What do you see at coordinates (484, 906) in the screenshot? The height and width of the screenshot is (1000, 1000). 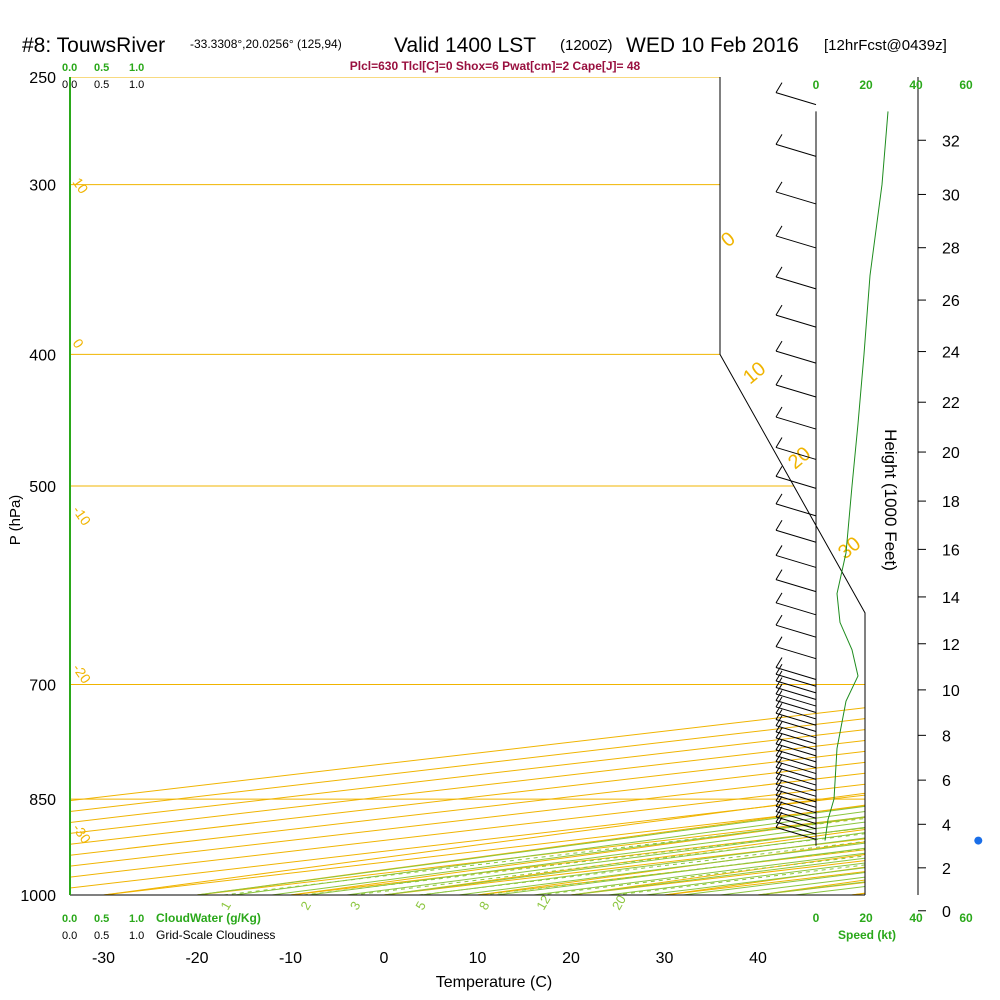 I see `mixing-ratio-label: 8` at bounding box center [484, 906].